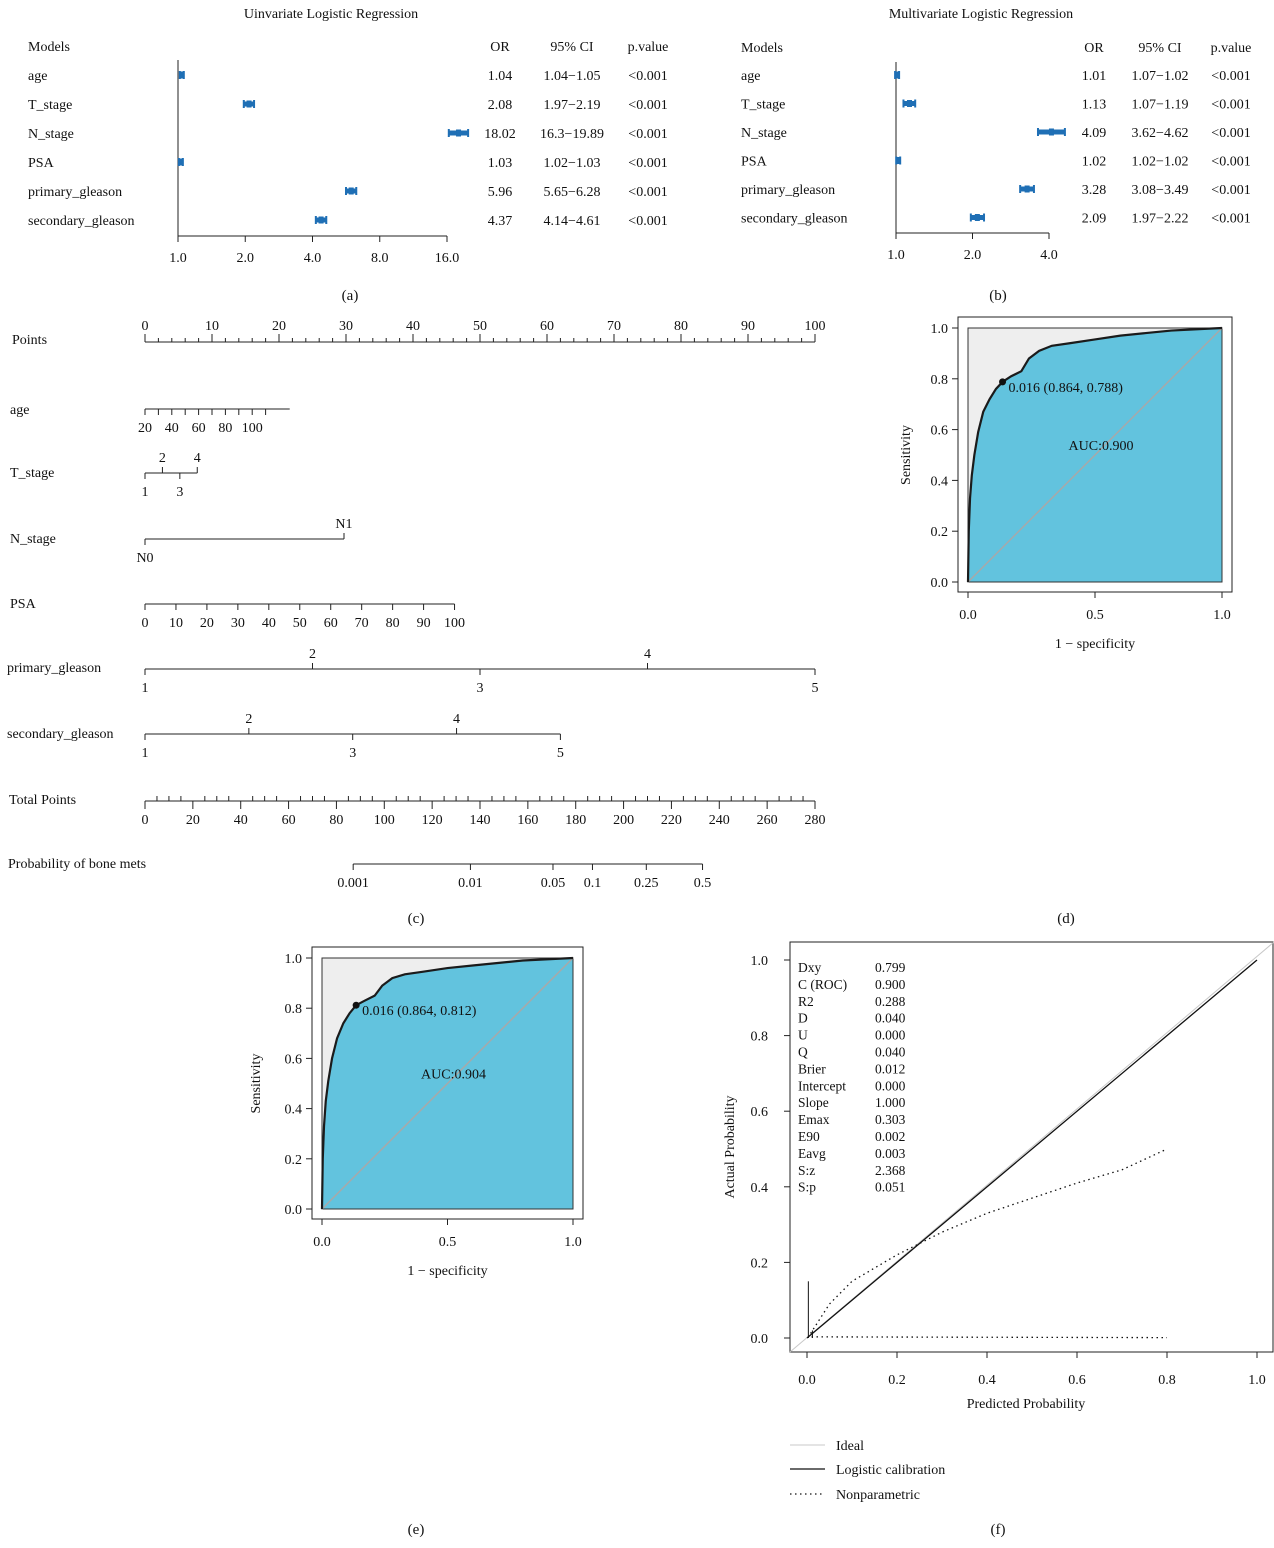 Image resolution: width=1274 pixels, height=1548 pixels. Describe the element at coordinates (822, 984) in the screenshot. I see `stat-name: C (ROC)` at that location.